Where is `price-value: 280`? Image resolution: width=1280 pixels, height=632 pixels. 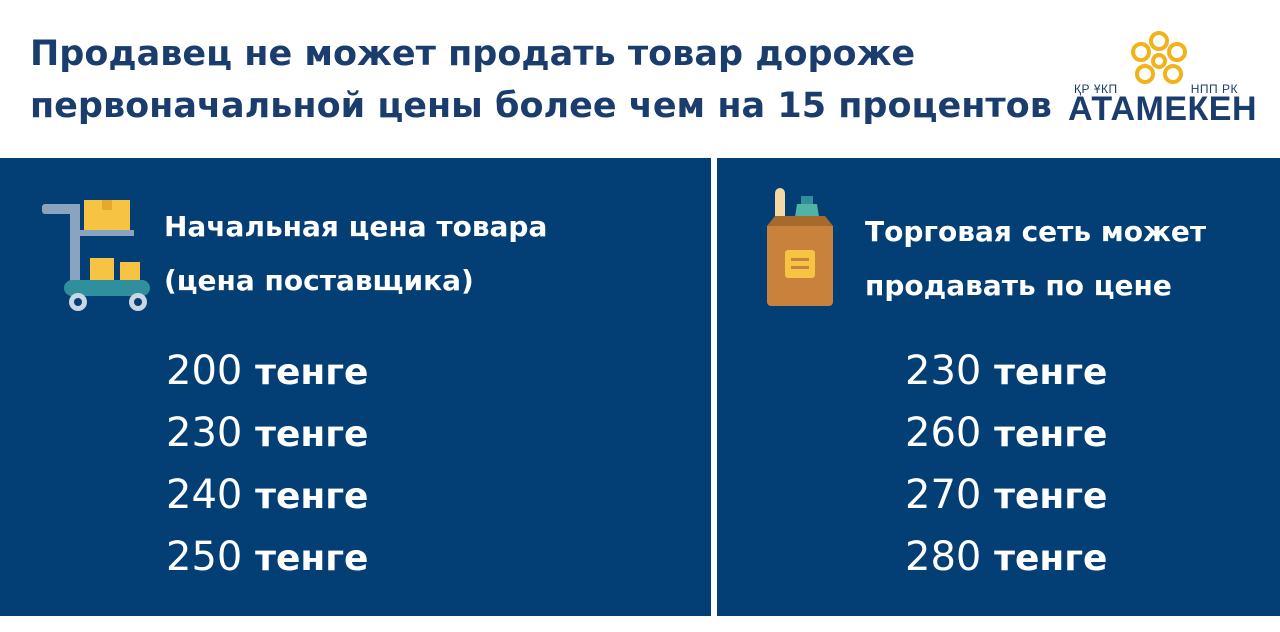 price-value: 280 is located at coordinates (943, 557).